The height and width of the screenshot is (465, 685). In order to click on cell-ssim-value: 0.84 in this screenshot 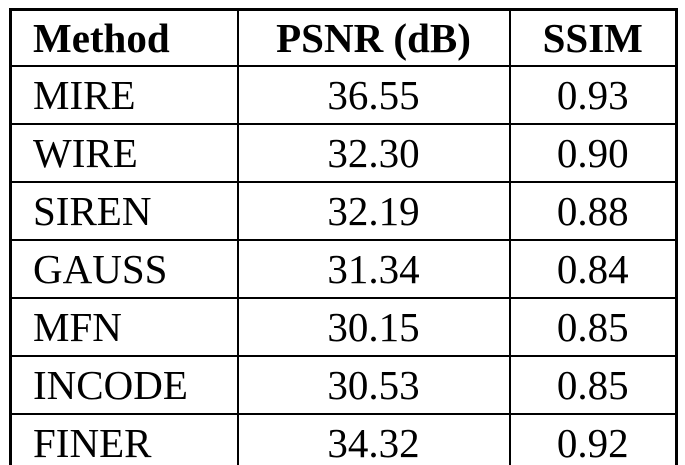, I will do `click(593, 269)`.